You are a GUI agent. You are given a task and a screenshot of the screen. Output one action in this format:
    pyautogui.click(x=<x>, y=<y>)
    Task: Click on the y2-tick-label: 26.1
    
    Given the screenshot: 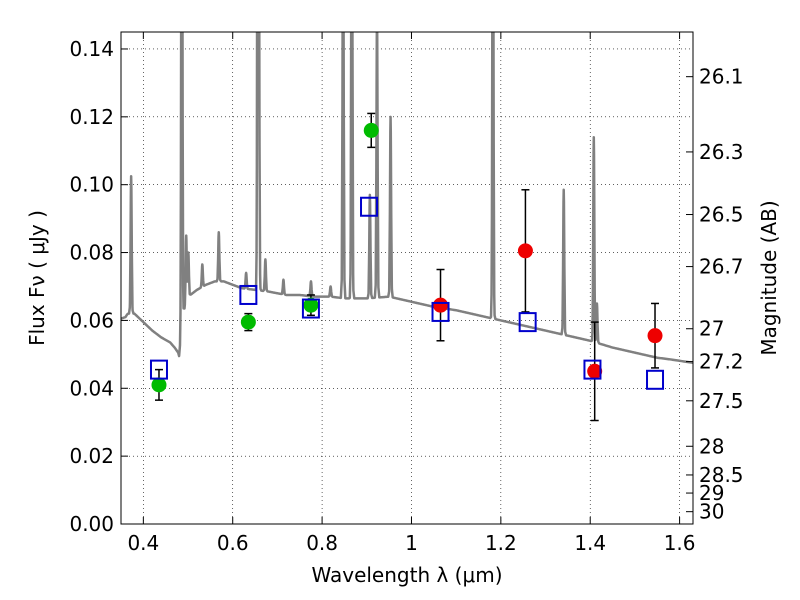 What is the action you would take?
    pyautogui.click(x=721, y=77)
    